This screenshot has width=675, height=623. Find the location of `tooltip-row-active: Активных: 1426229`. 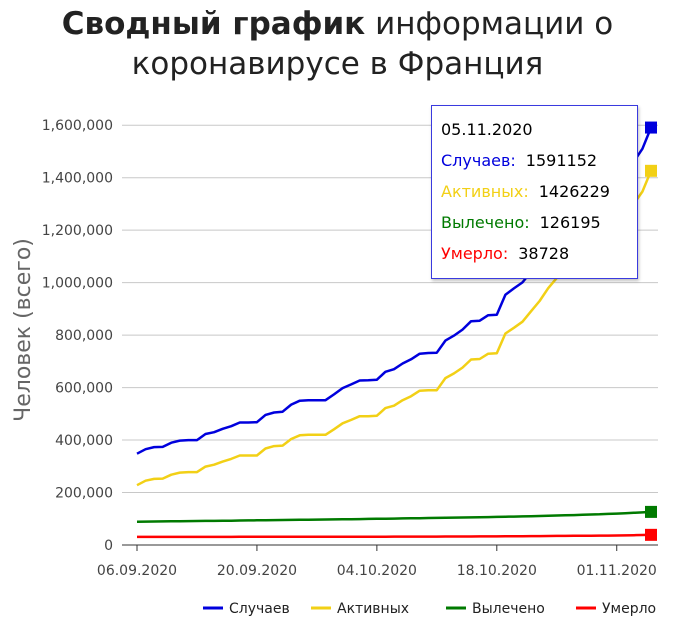

tooltip-row-active: Активных: 1426229 is located at coordinates (539, 196).